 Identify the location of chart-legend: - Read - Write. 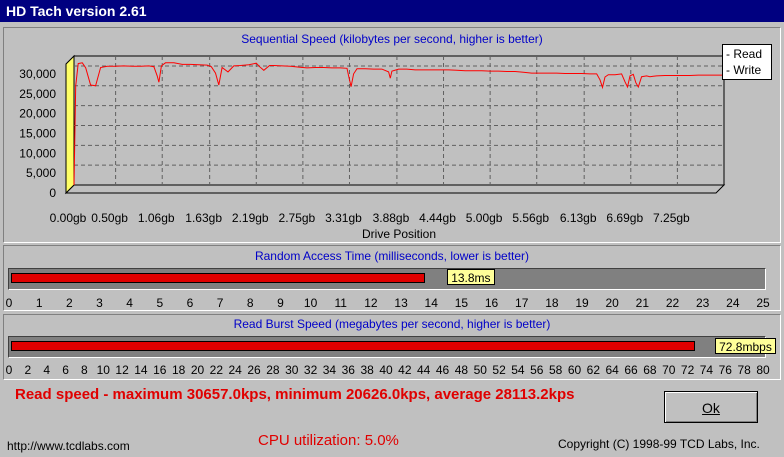
(747, 62).